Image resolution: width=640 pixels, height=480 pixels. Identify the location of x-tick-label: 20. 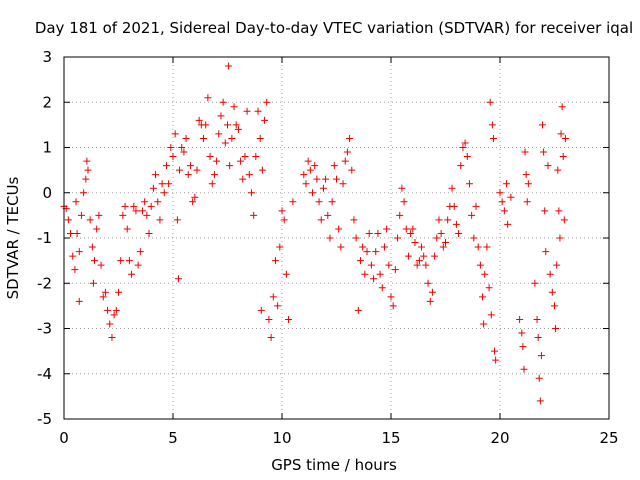
(499, 438).